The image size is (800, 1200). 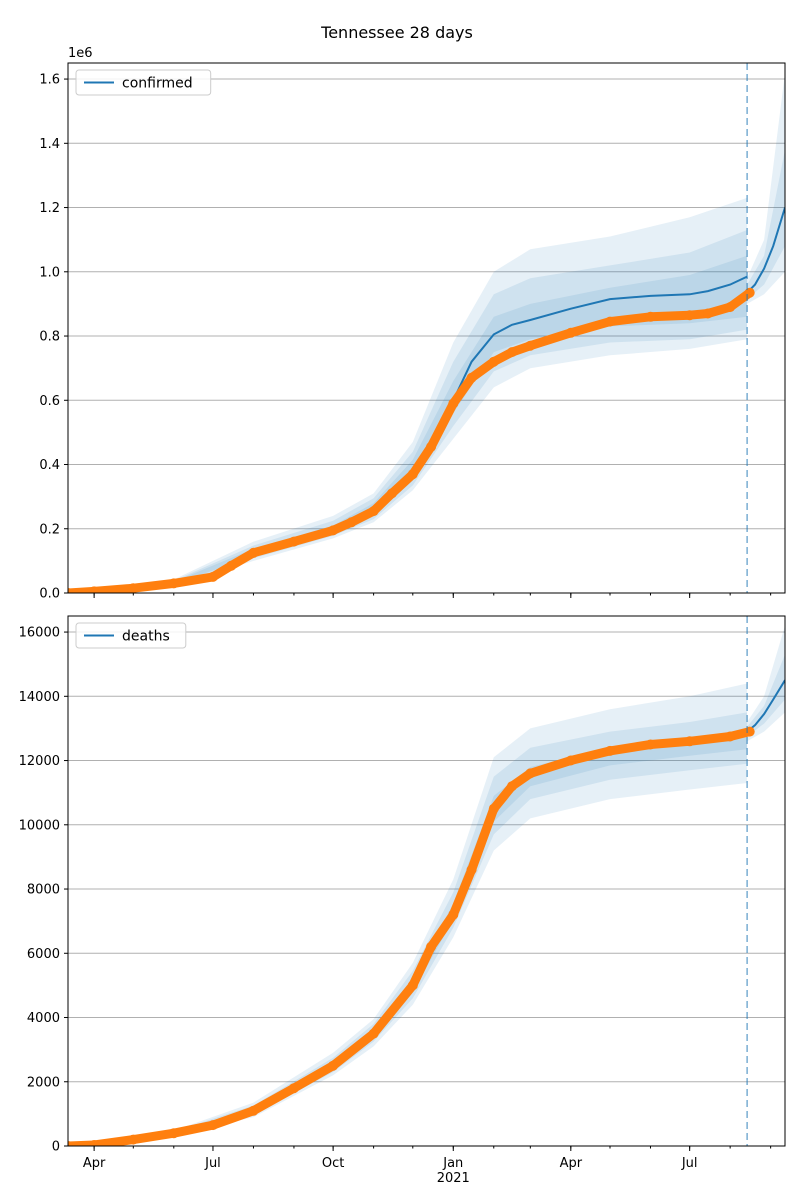 What do you see at coordinates (333, 1163) in the screenshot?
I see `x-tick-label: Oct` at bounding box center [333, 1163].